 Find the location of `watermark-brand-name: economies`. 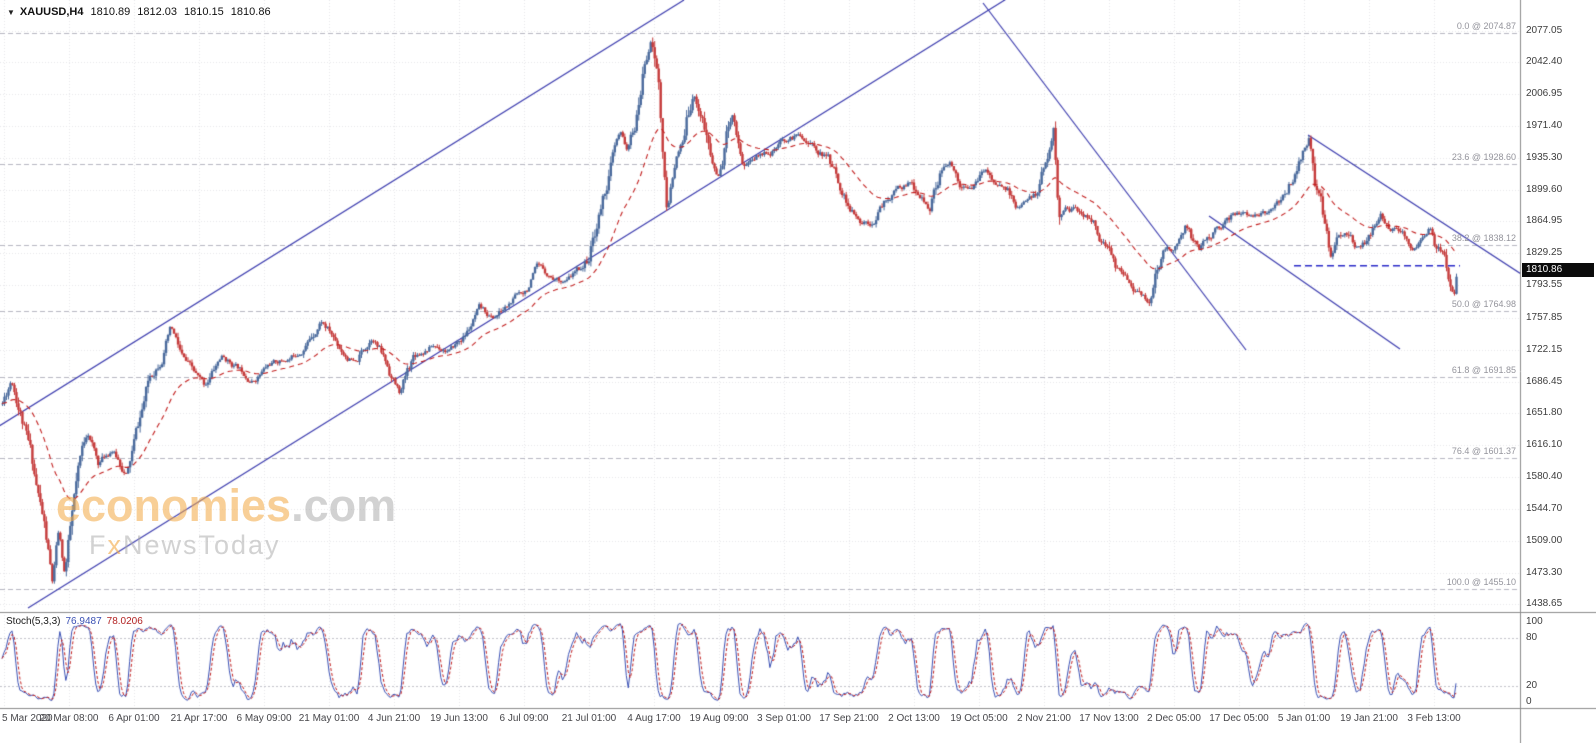

watermark-brand-name: economies is located at coordinates (174, 505).